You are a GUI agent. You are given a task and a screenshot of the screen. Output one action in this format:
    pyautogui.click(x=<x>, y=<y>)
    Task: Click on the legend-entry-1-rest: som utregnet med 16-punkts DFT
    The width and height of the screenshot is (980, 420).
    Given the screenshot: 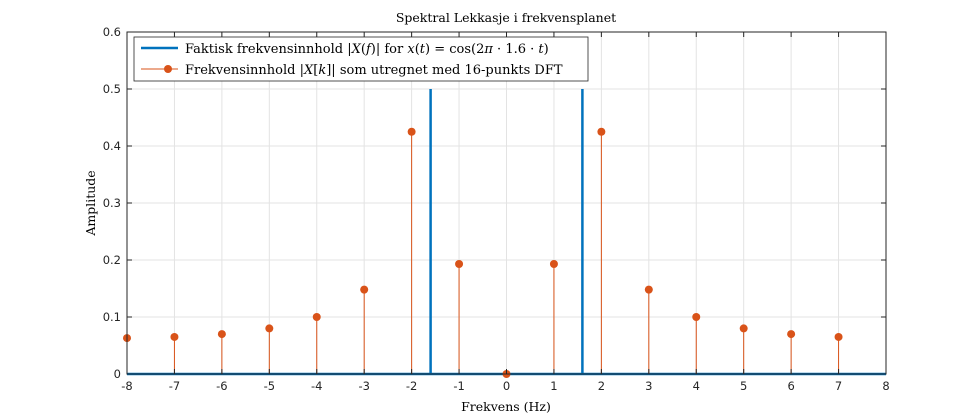 What is the action you would take?
    pyautogui.click(x=449, y=70)
    